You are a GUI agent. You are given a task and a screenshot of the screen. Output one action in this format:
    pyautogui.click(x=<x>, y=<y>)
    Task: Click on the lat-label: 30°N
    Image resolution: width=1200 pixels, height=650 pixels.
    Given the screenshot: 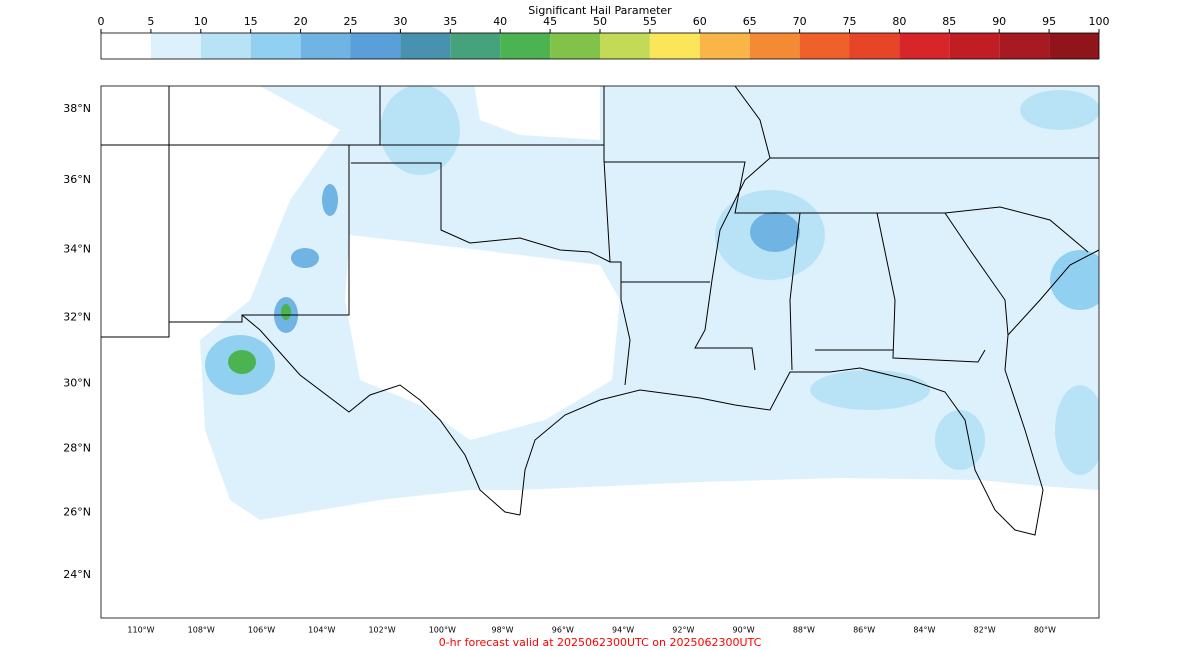 What is the action you would take?
    pyautogui.click(x=77, y=383)
    